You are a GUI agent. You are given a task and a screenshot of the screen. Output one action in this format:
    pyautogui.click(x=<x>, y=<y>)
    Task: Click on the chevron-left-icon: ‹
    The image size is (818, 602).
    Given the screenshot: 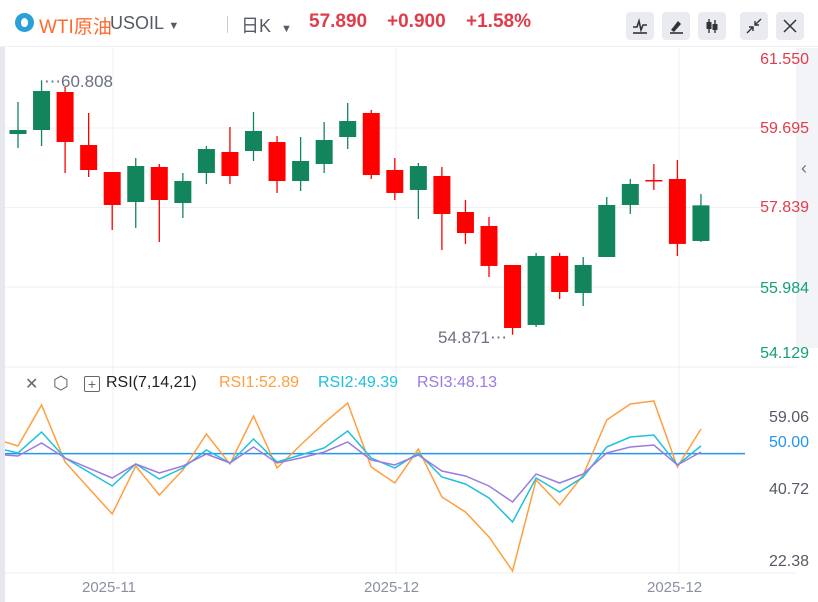 What is the action you would take?
    pyautogui.click(x=804, y=168)
    